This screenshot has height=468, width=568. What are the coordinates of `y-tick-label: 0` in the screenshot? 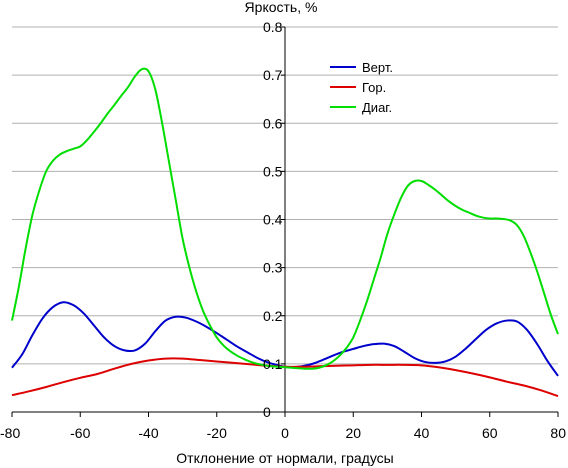 It's located at (267, 412).